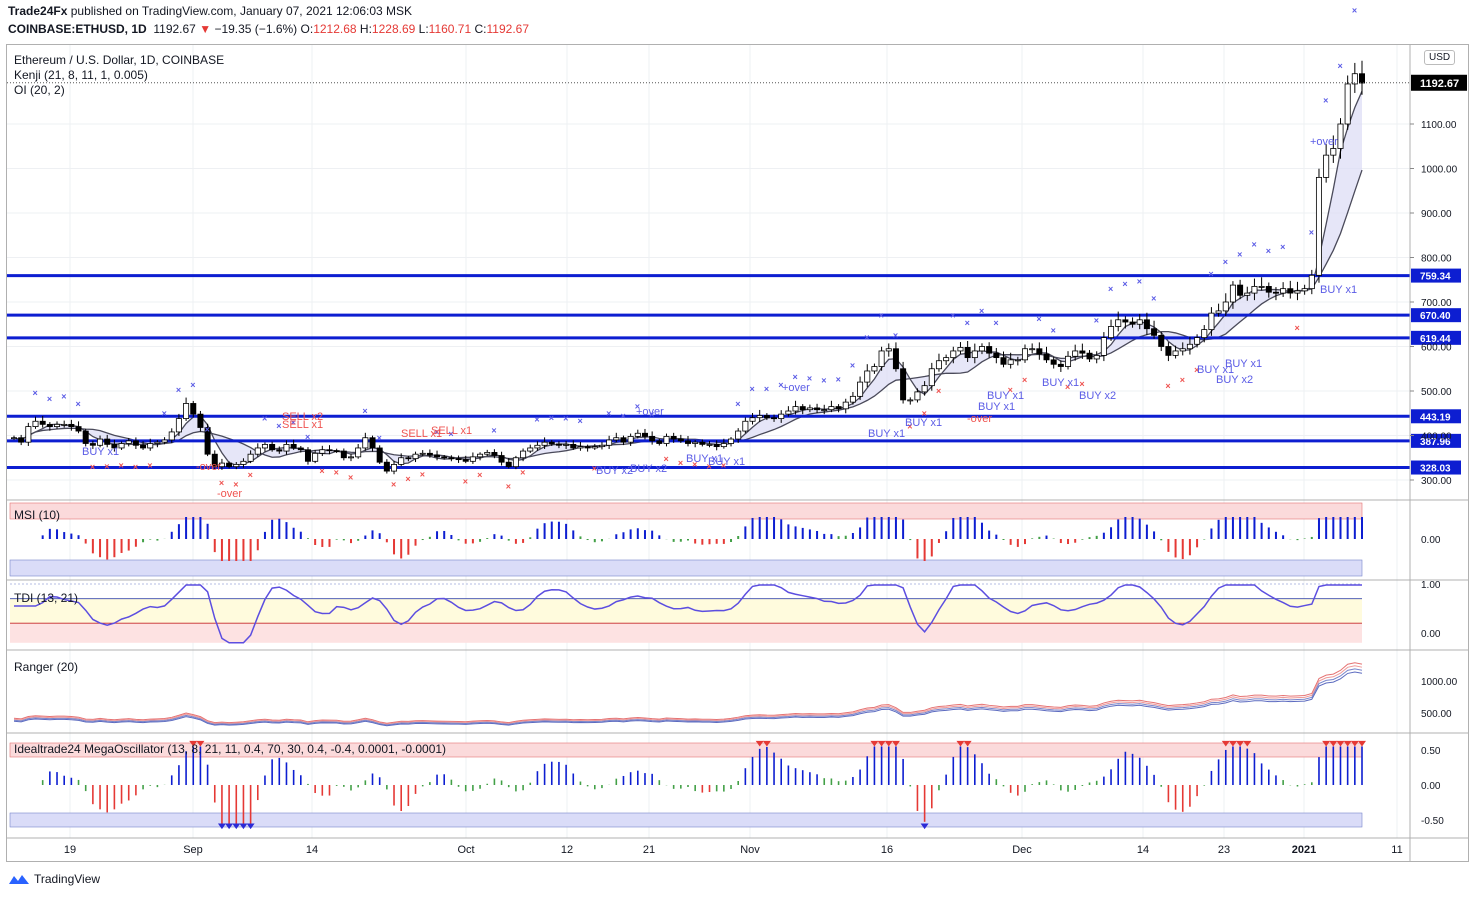  I want to click on mo-tick-label: -0.50, so click(1432, 821).